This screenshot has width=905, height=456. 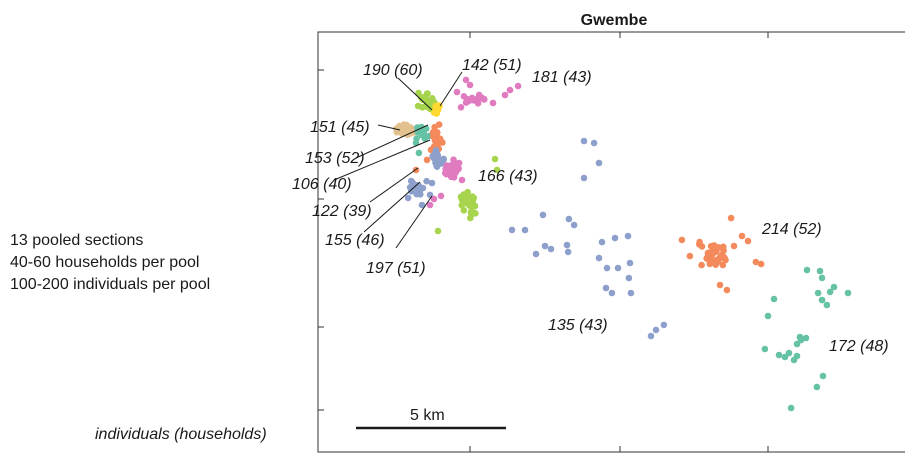 What do you see at coordinates (322, 184) in the screenshot?
I see `pool-label-106: 106 (40)` at bounding box center [322, 184].